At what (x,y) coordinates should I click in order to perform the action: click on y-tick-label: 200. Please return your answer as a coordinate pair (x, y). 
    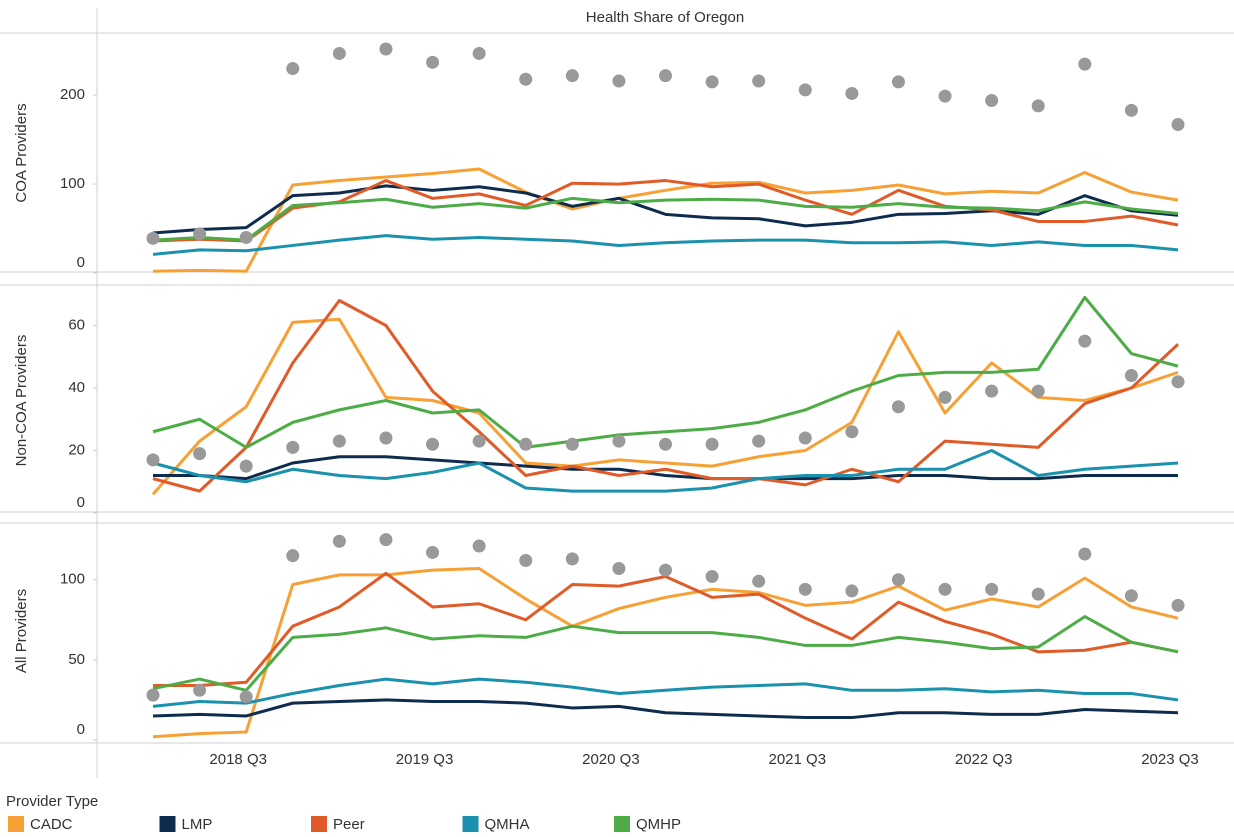
    Looking at the image, I should click on (72, 94).